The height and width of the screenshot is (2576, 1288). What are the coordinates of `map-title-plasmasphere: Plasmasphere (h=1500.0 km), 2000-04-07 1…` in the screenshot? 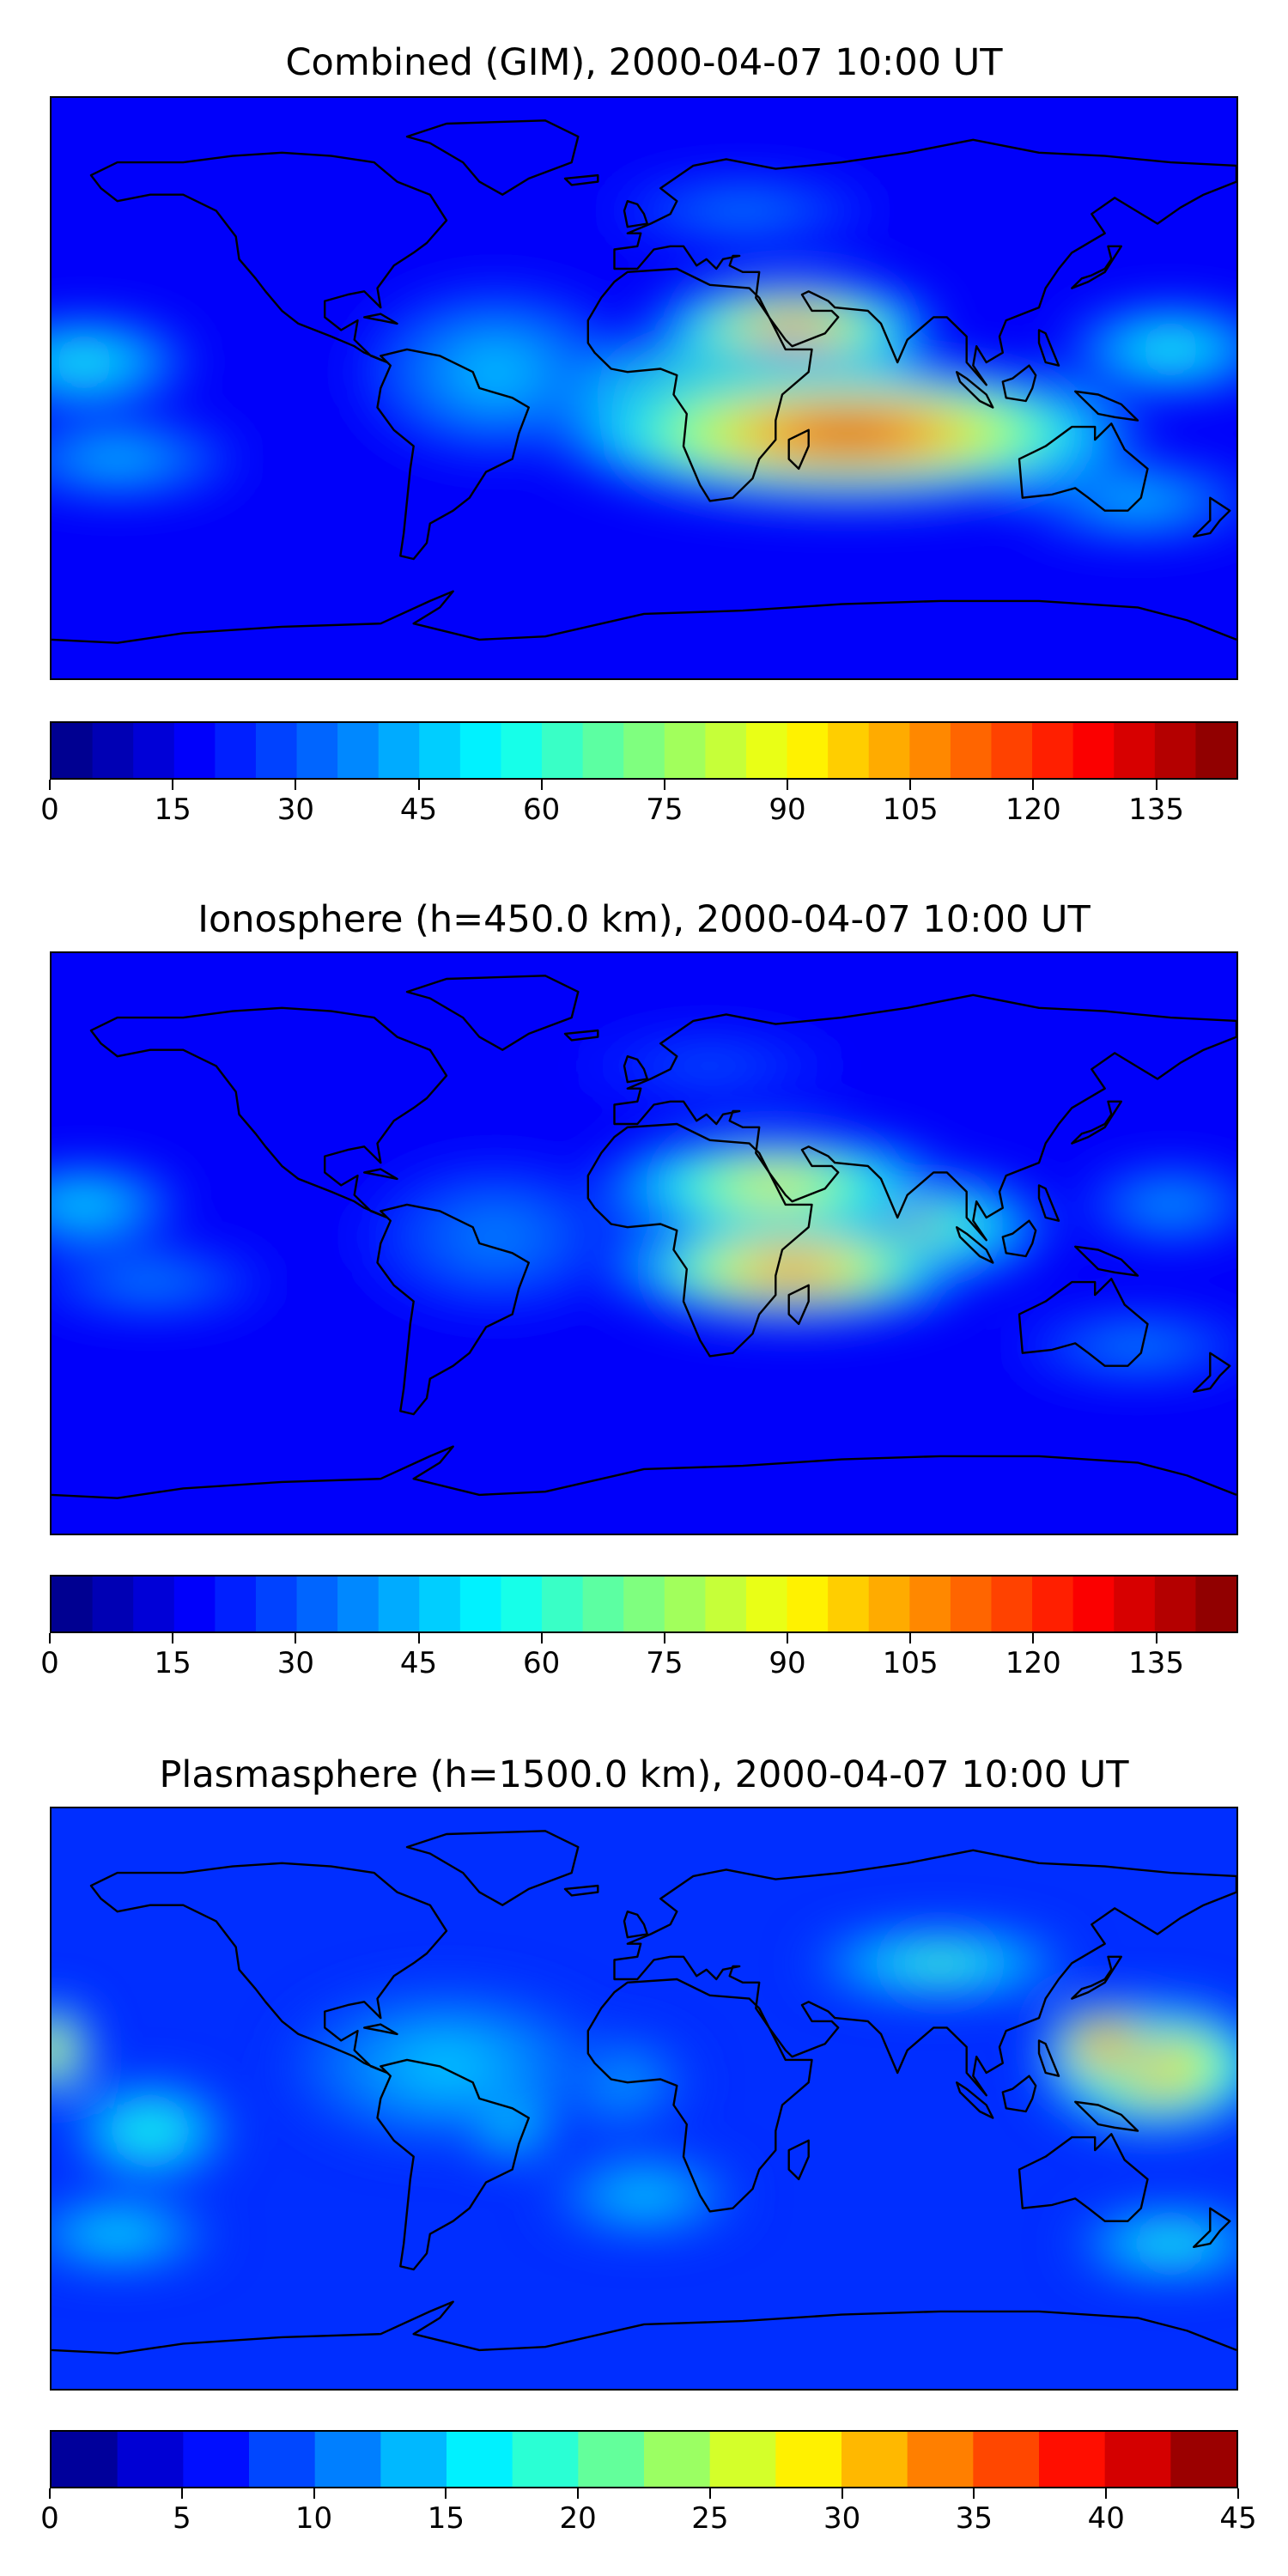 It's located at (644, 1775).